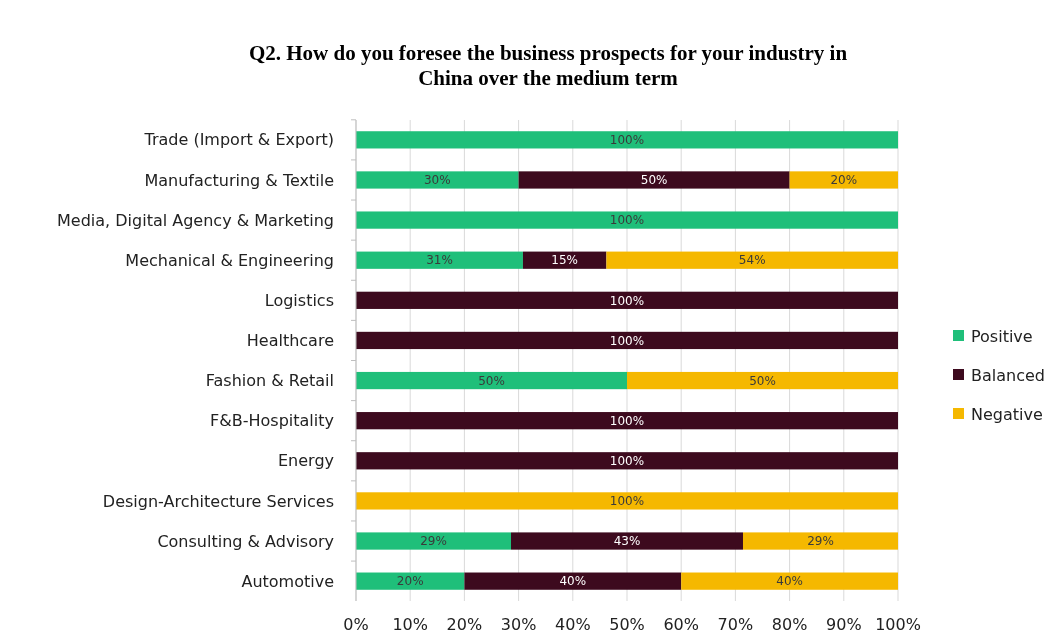 Image resolution: width=1054 pixels, height=641 pixels. What do you see at coordinates (239, 180) in the screenshot?
I see `y-tick-label: Manufacturing & Textile` at bounding box center [239, 180].